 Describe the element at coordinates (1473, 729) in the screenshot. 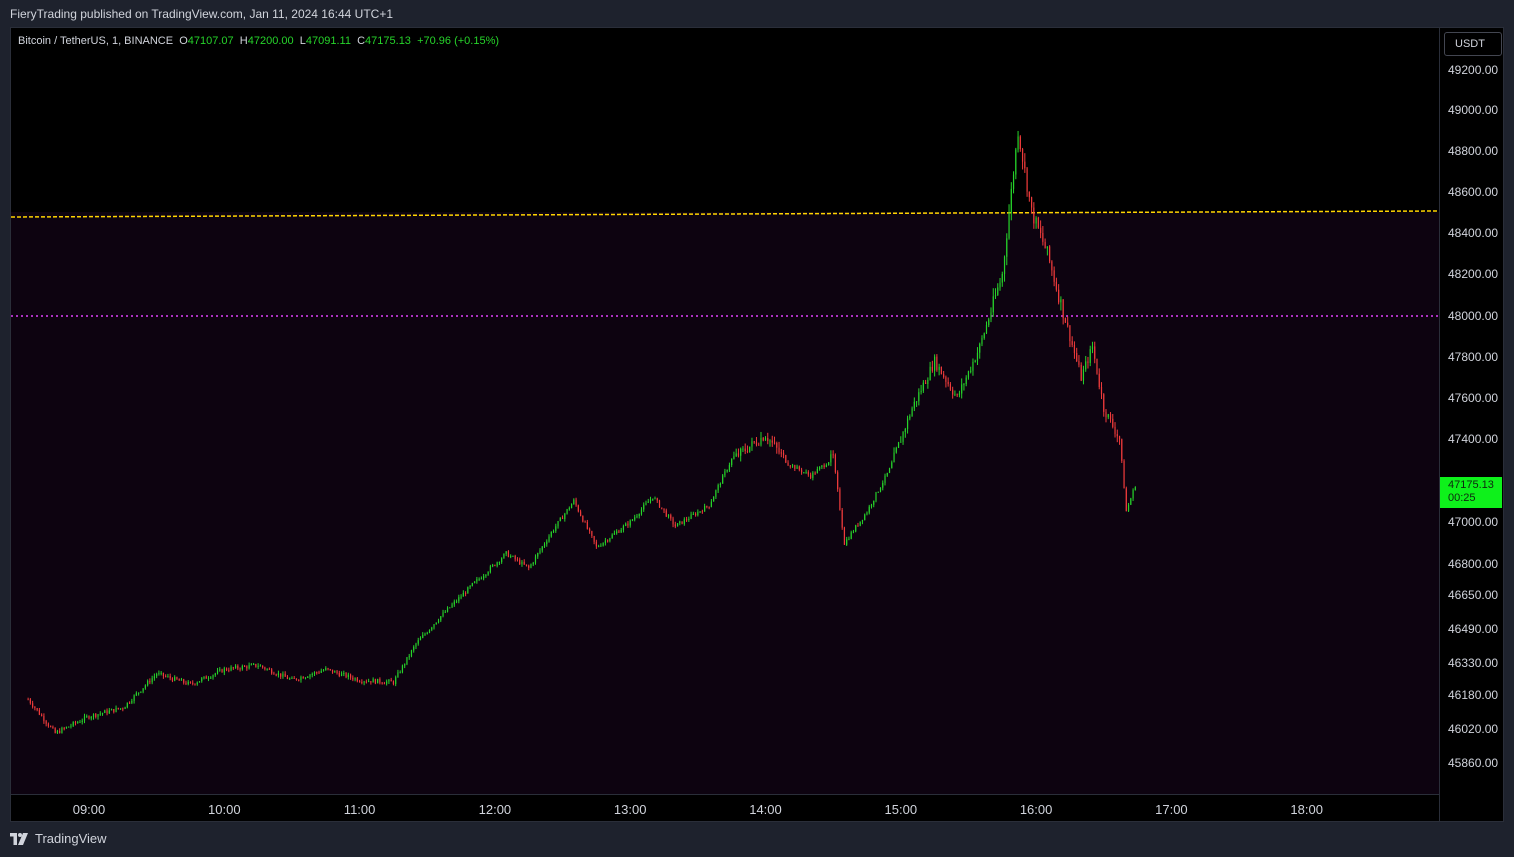

I see `price-axis-label: 46020.00` at that location.